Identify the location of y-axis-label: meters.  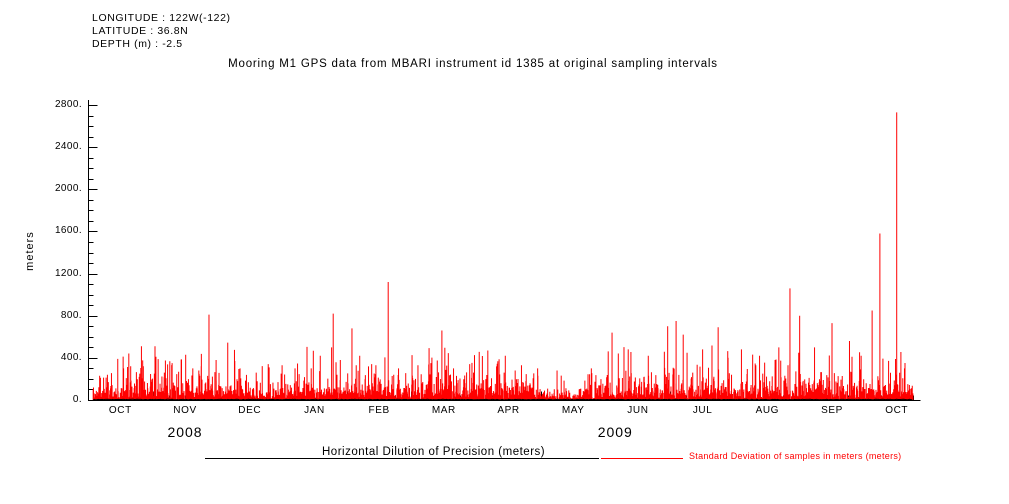
(30, 251).